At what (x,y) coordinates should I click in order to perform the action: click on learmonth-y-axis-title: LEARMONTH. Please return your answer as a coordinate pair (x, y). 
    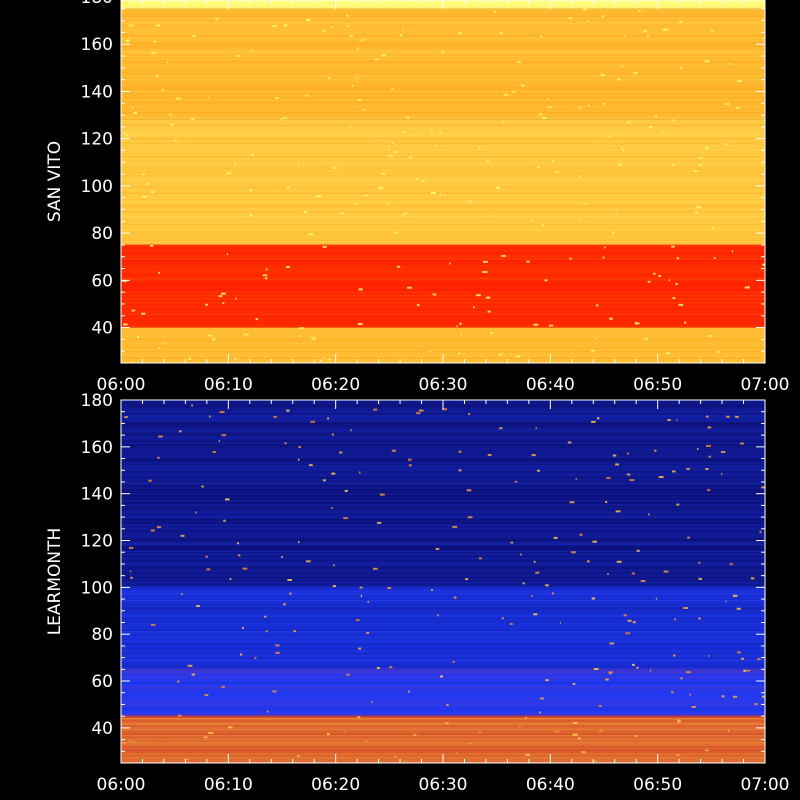
    Looking at the image, I should click on (55, 582).